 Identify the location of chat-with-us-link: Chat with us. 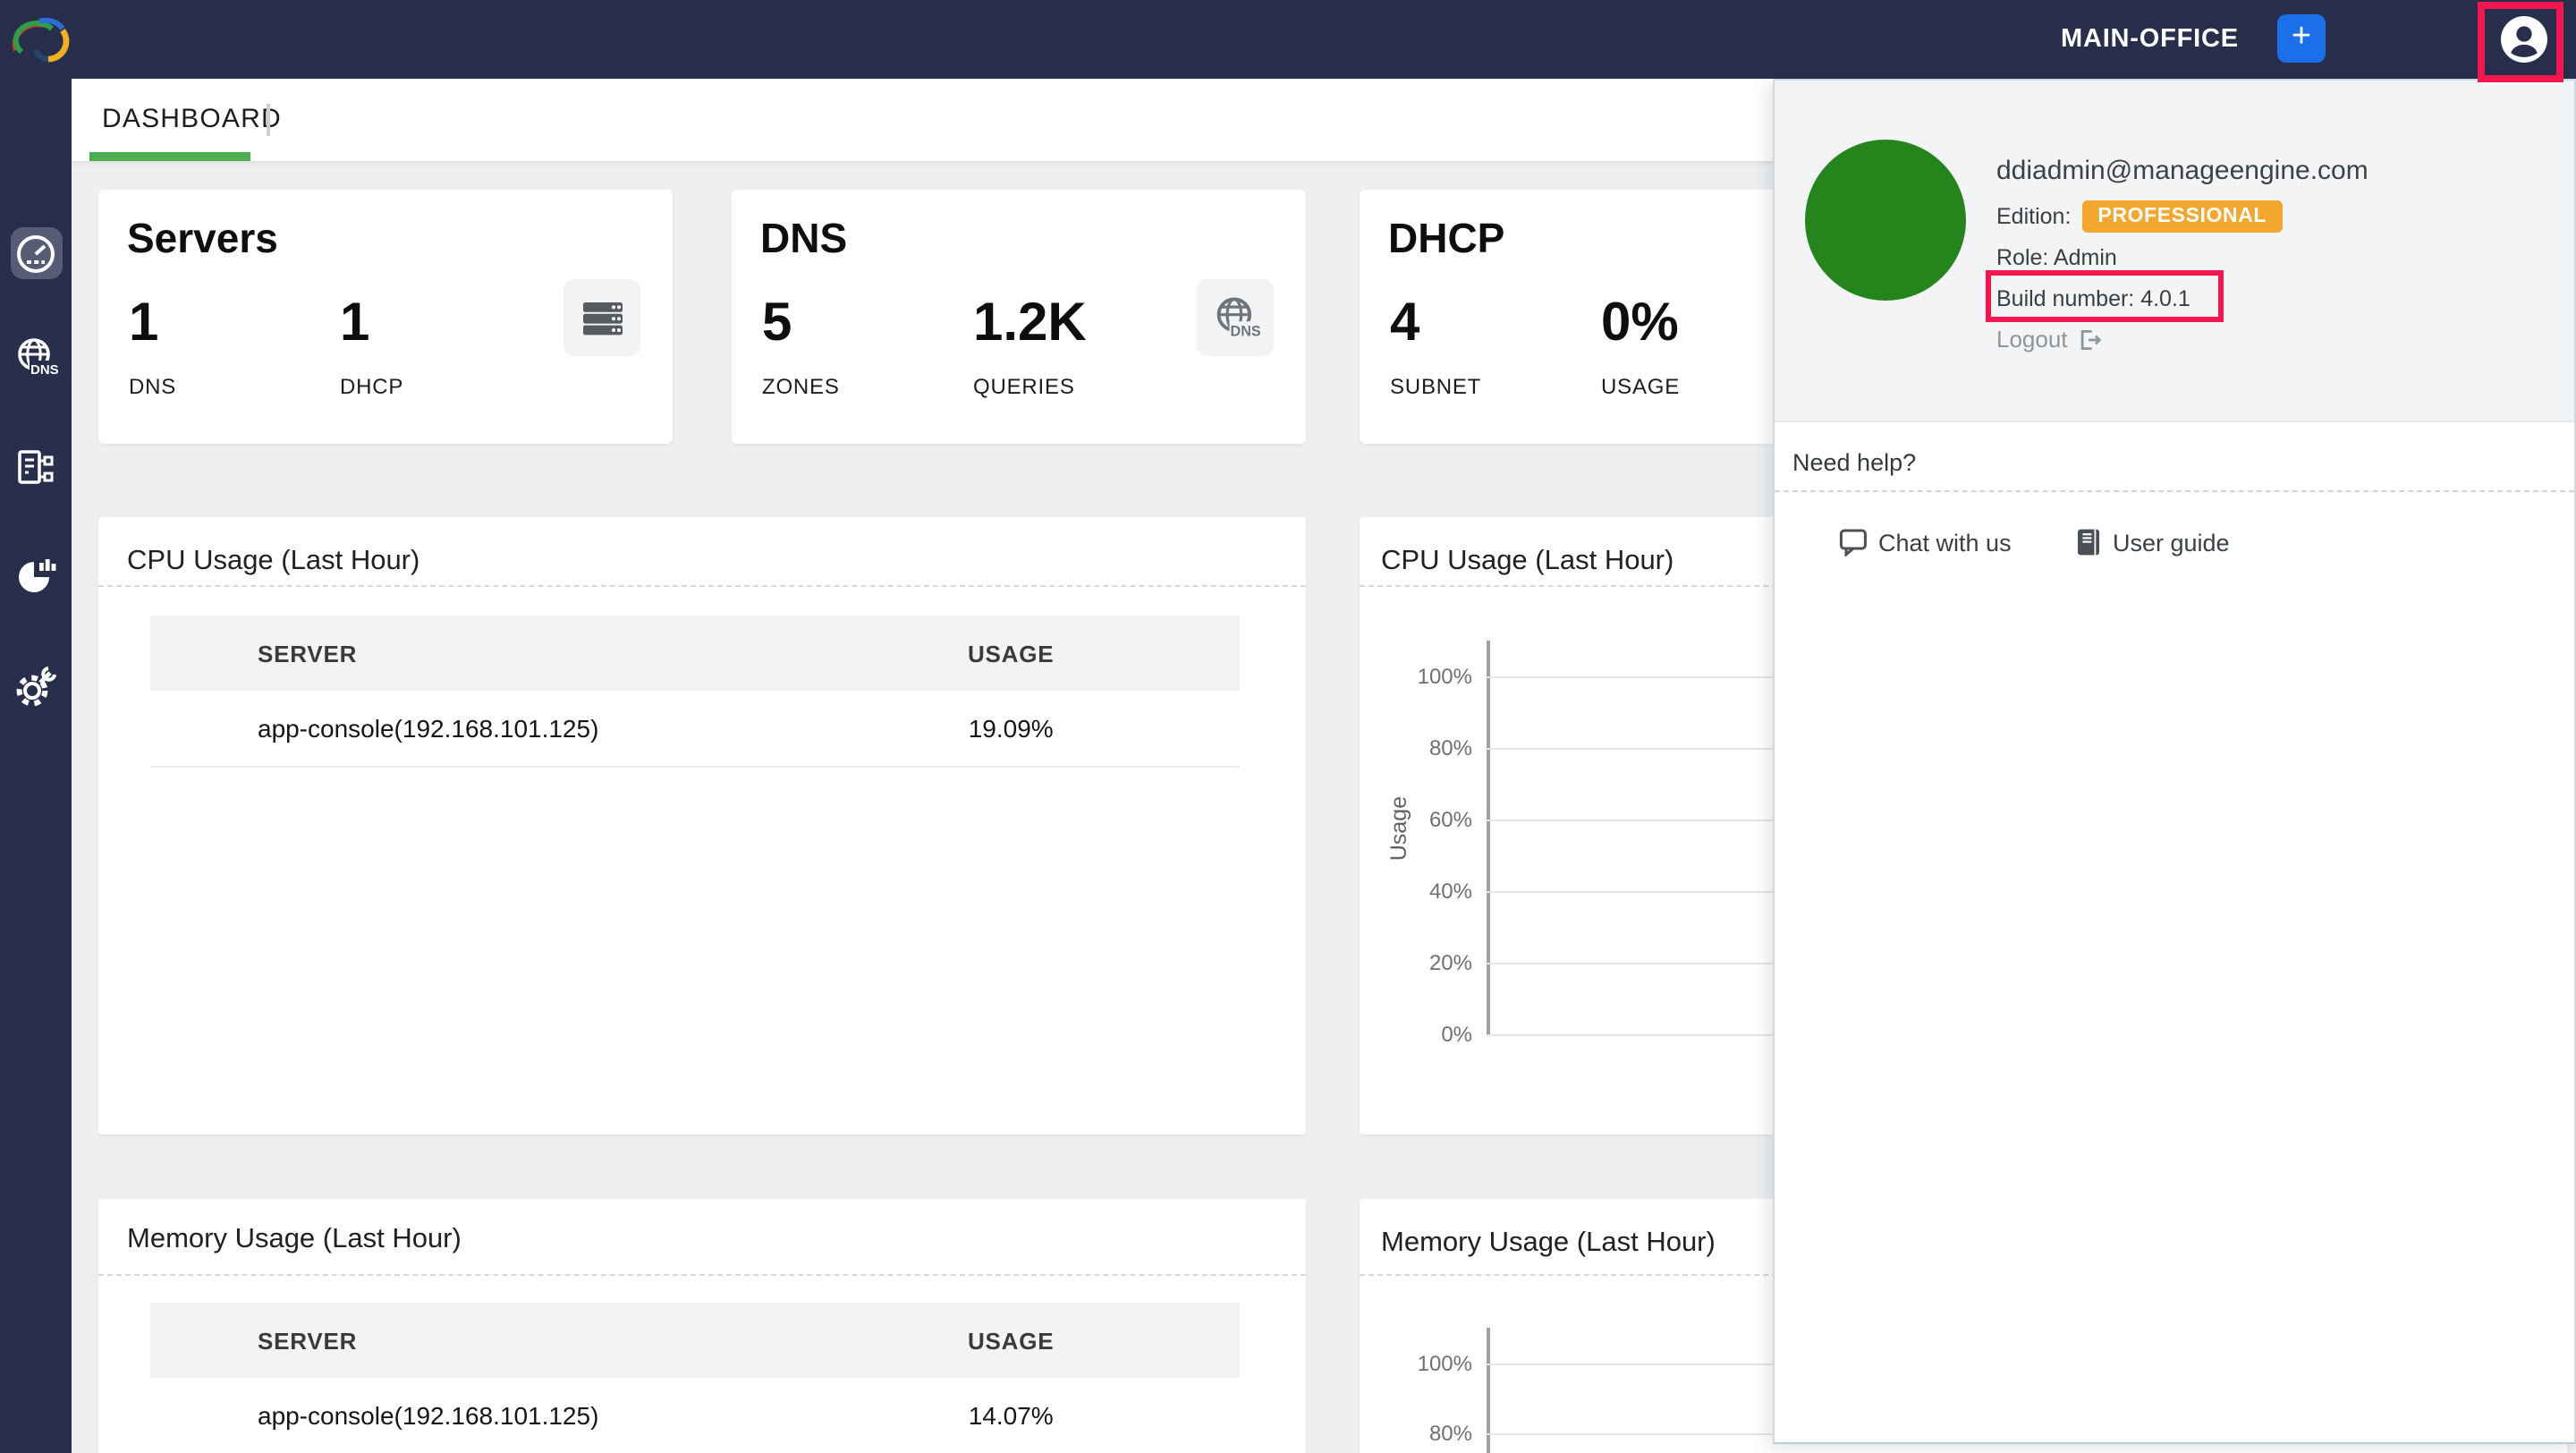
(1925, 542).